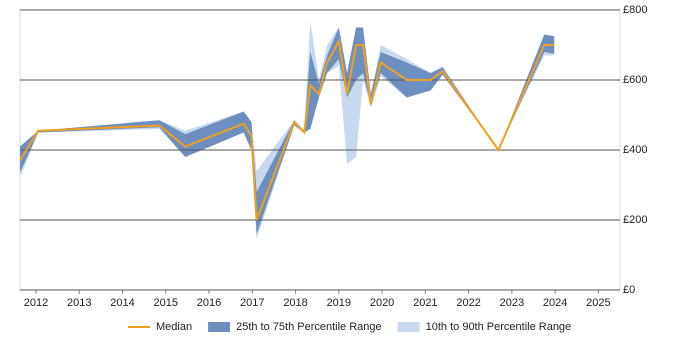 This screenshot has height=350, width=700. What do you see at coordinates (122, 303) in the screenshot?
I see `x-tick-label: 2014` at bounding box center [122, 303].